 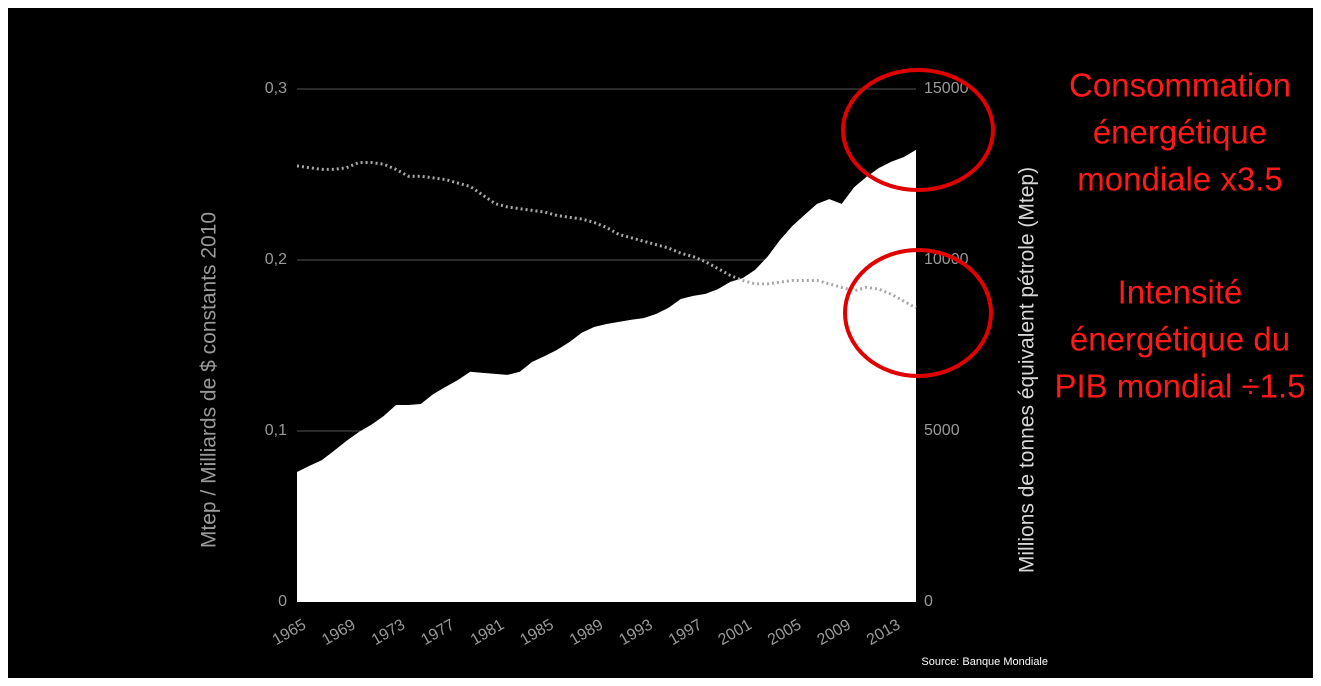 What do you see at coordinates (942, 430) in the screenshot?
I see `y2-tick-label: 5000` at bounding box center [942, 430].